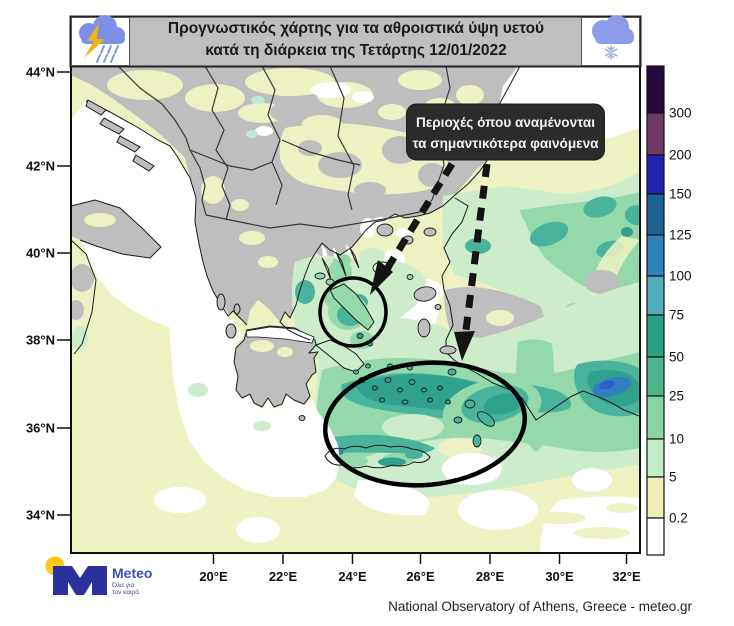  Describe the element at coordinates (420, 576) in the screenshot. I see `svg-text: 26°E` at that location.